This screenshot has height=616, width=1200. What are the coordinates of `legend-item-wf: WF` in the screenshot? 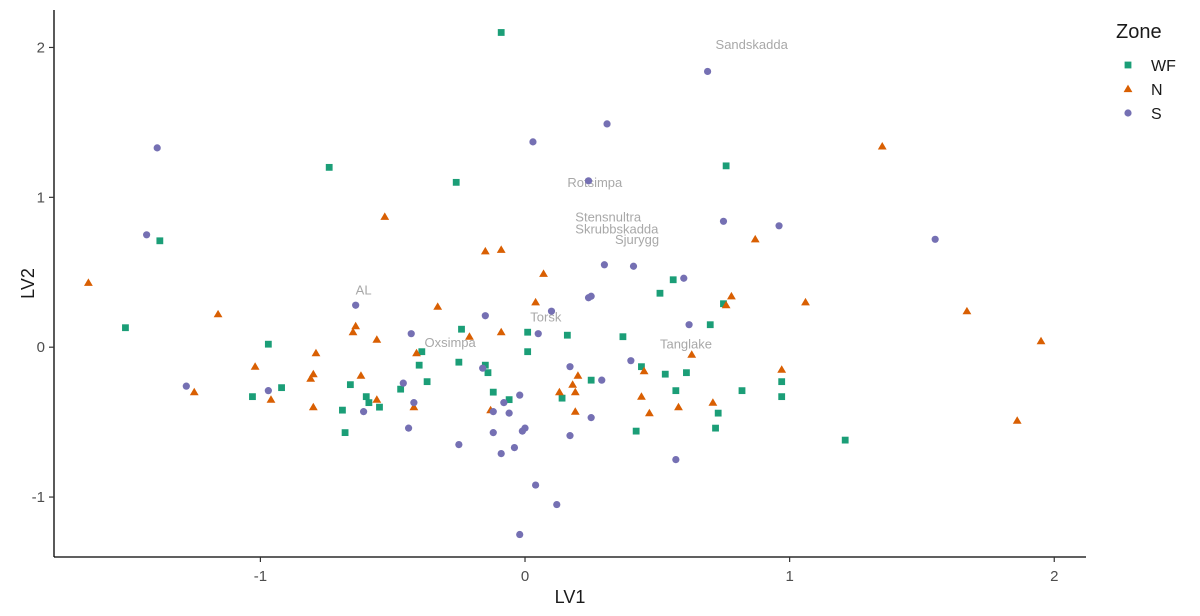 It's located at (1150, 66).